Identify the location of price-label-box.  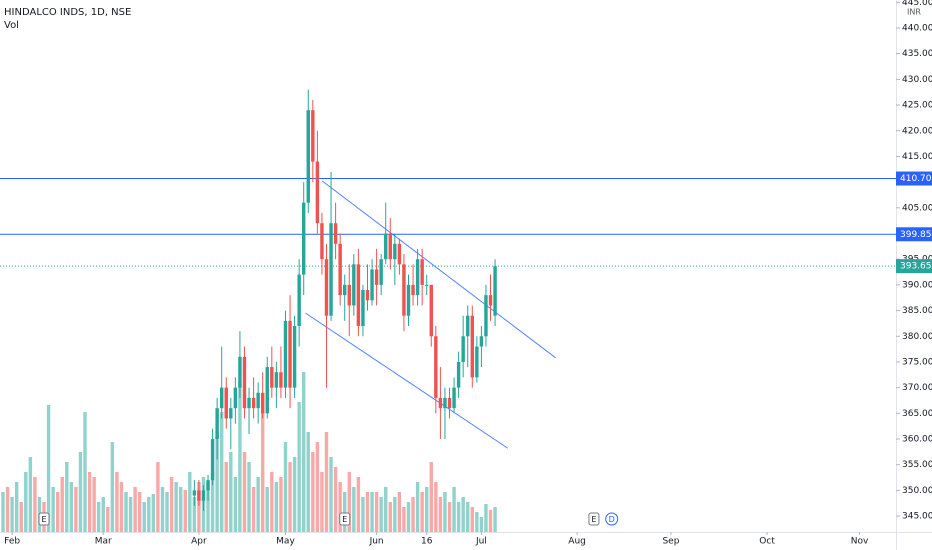
(914, 234).